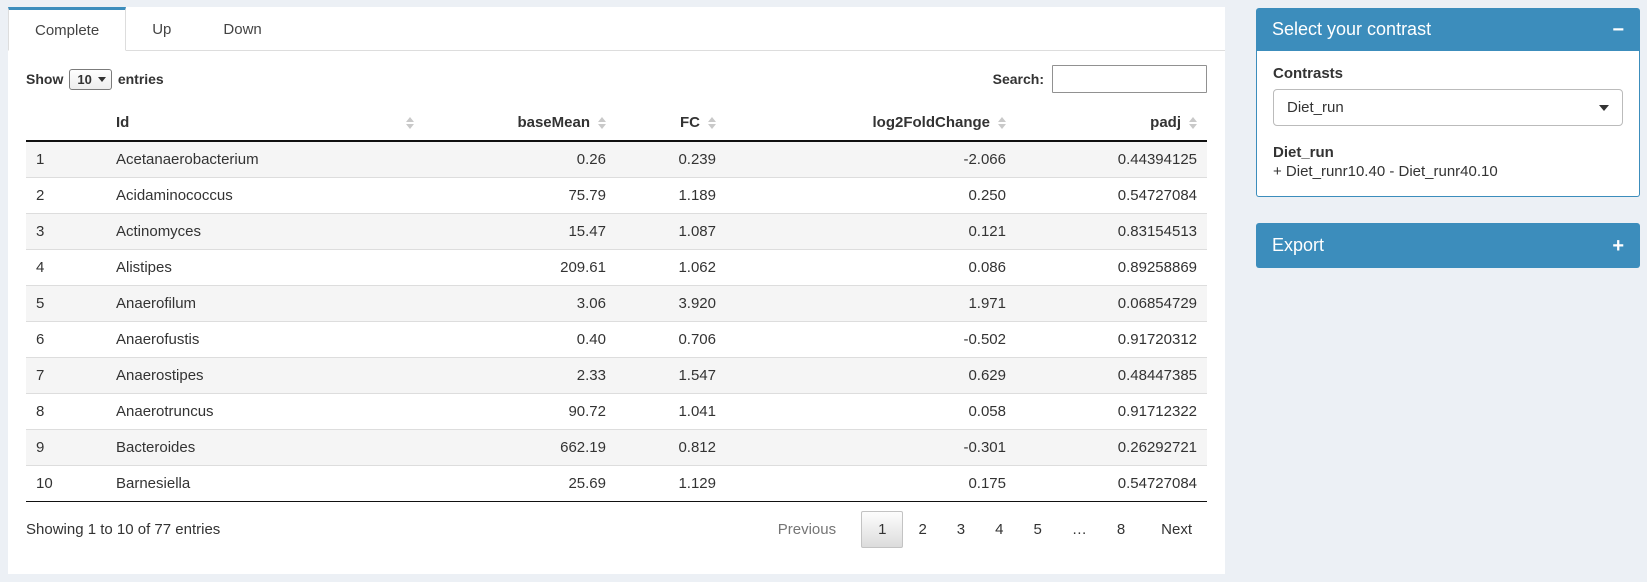 The width and height of the screenshot is (1647, 582). What do you see at coordinates (140, 79) in the screenshot?
I see `length-label-after: entries` at bounding box center [140, 79].